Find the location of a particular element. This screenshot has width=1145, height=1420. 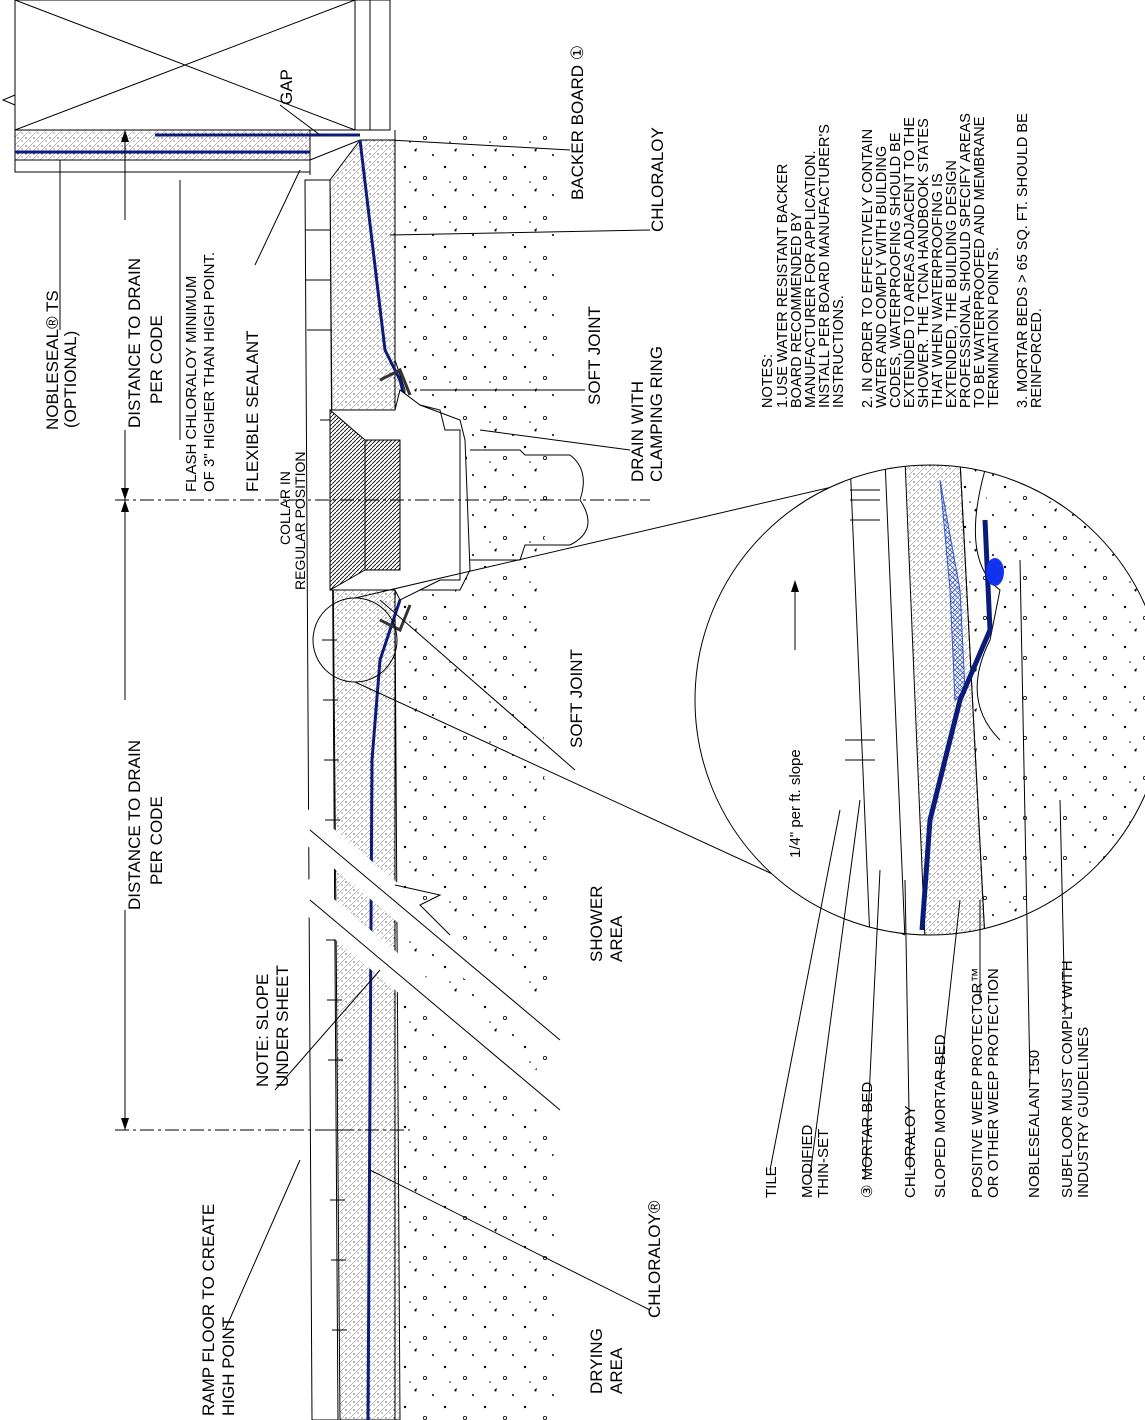

label: CLAMPING RING is located at coordinates (656, 414).